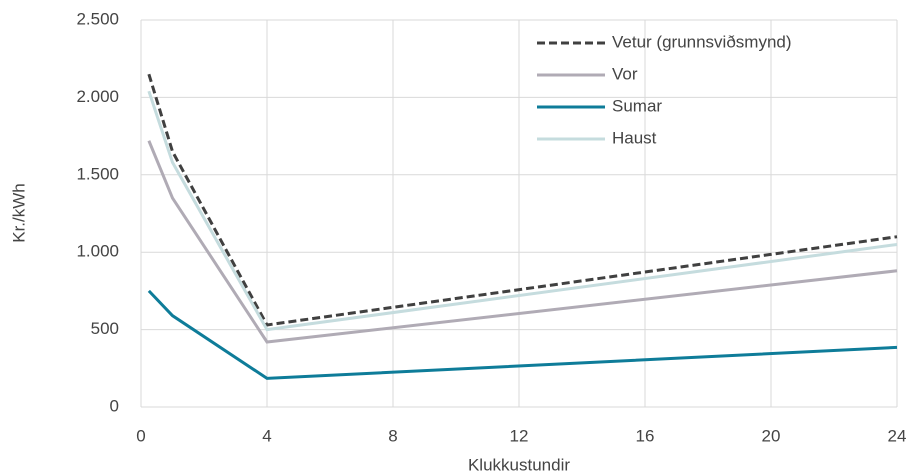  I want to click on x-tick-label: 0, so click(140, 435).